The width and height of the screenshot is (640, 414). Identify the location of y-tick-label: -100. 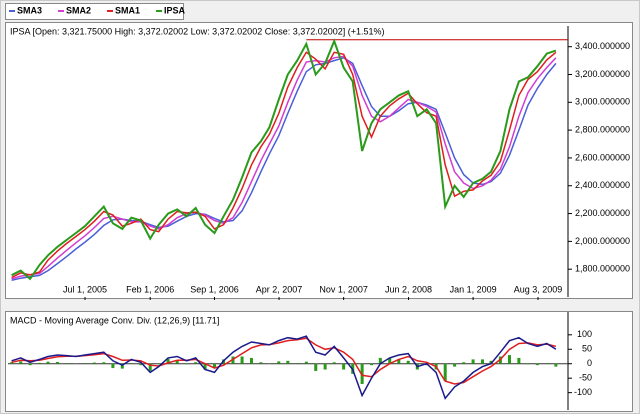
(583, 392).